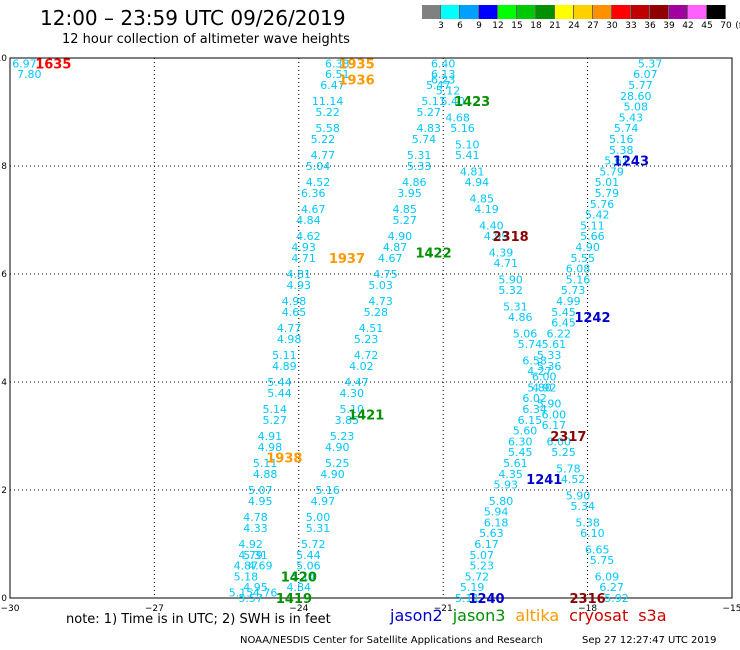  I want to click on wave-height-point: 6.65, so click(597, 549).